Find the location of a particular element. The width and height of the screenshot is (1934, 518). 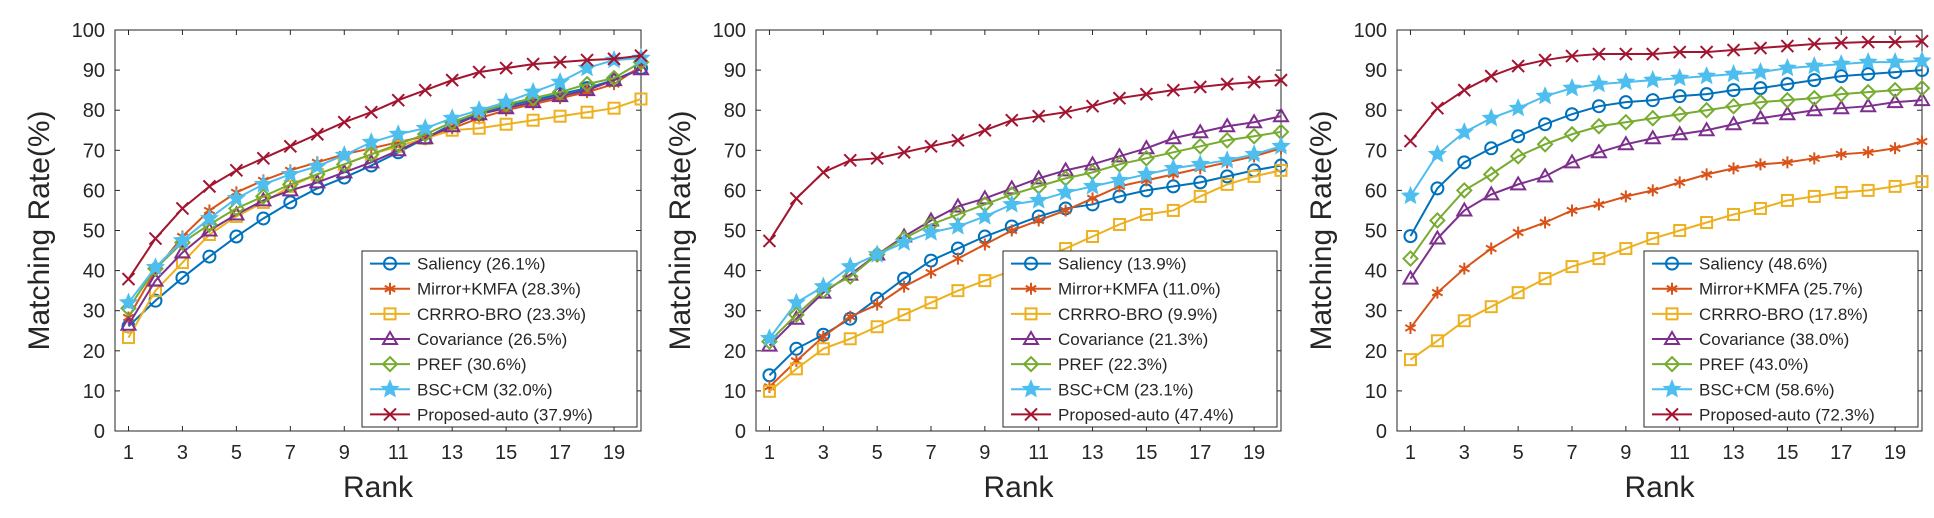

series-star is located at coordinates (1666, 127).